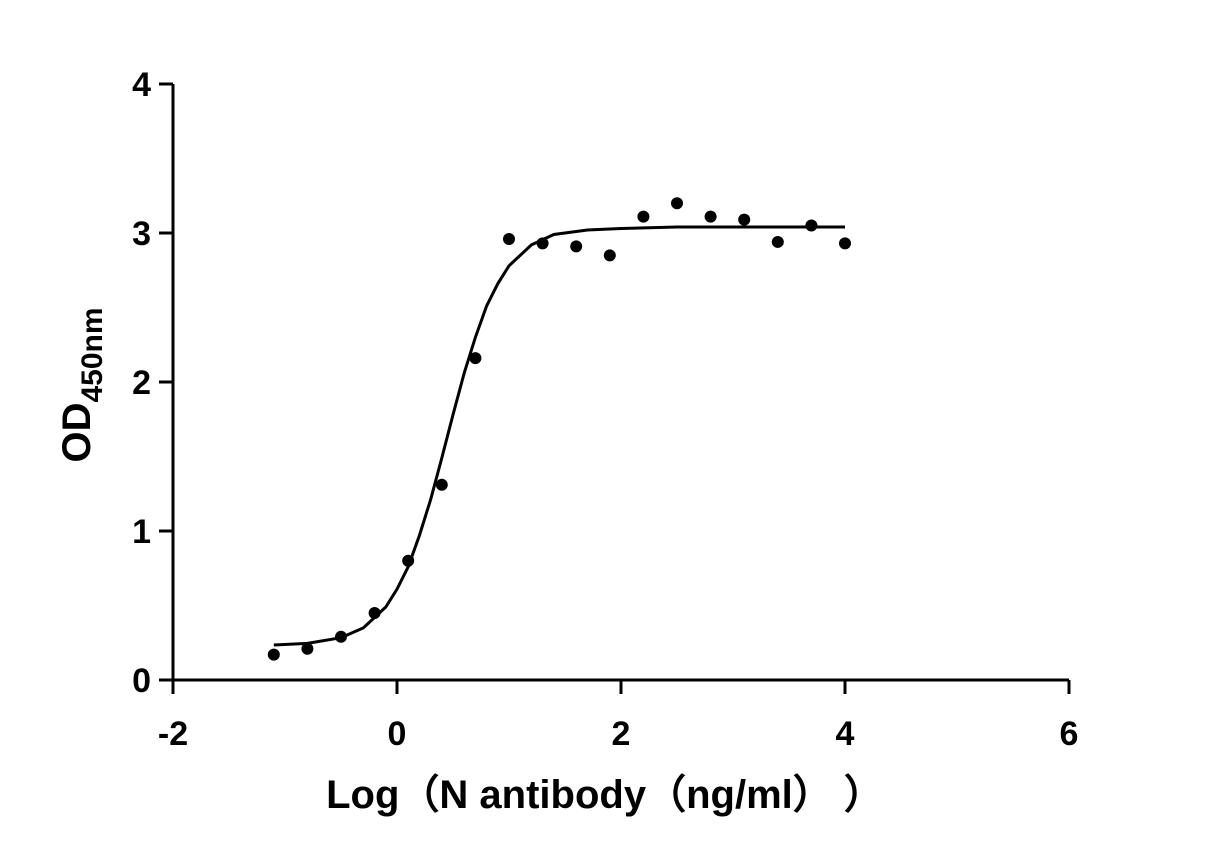 The width and height of the screenshot is (1206, 863). Describe the element at coordinates (397, 734) in the screenshot. I see `x-tick-label: 0` at that location.